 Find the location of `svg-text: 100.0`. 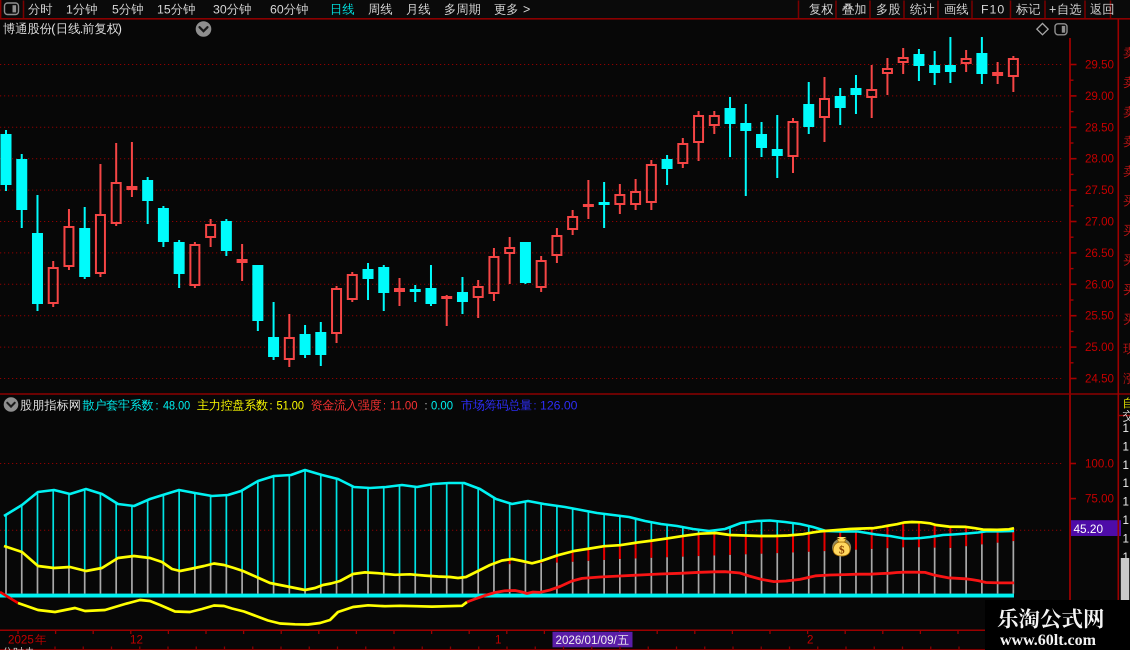

svg-text: 100.0 is located at coordinates (1099, 464).